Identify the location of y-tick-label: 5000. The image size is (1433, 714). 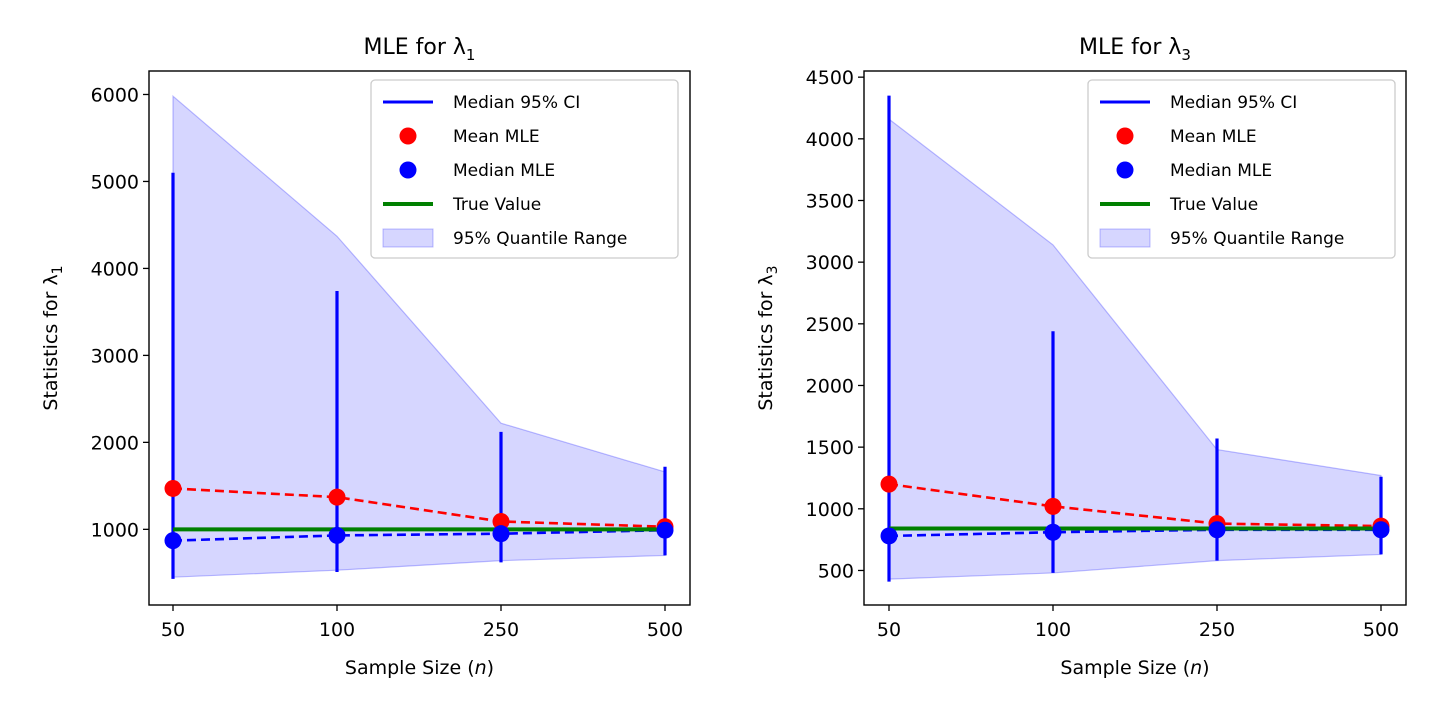
(115, 182).